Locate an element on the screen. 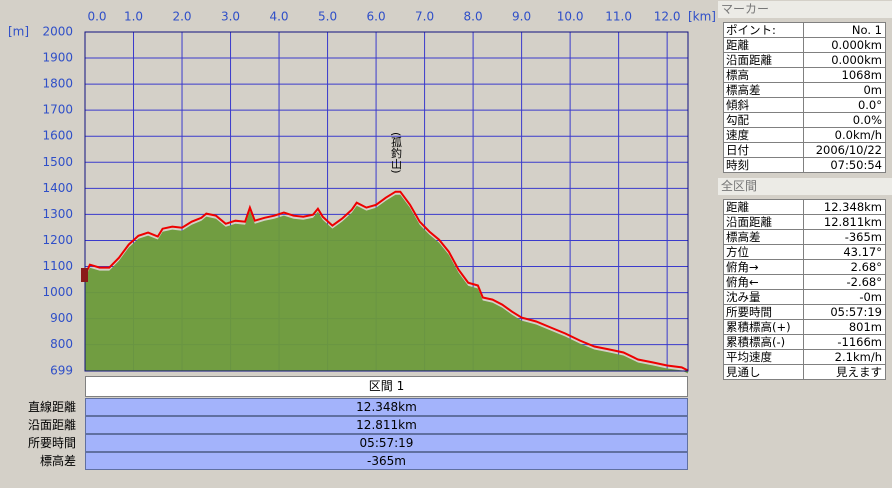 This screenshot has height=488, width=892. y-tick-label: 1300 is located at coordinates (57, 214).